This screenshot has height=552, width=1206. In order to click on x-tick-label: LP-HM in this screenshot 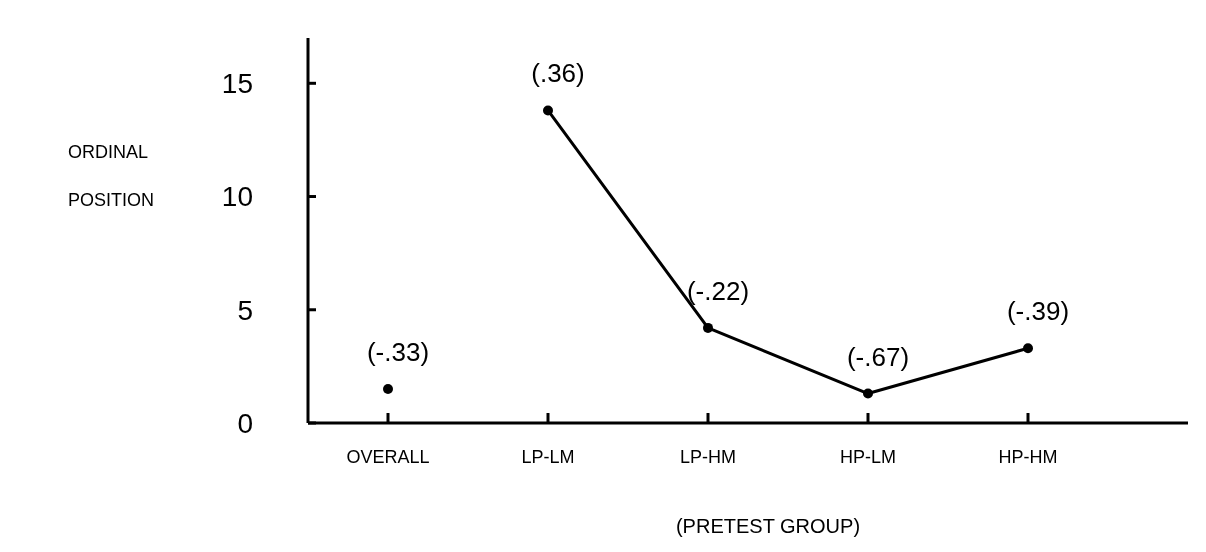, I will do `click(708, 457)`.